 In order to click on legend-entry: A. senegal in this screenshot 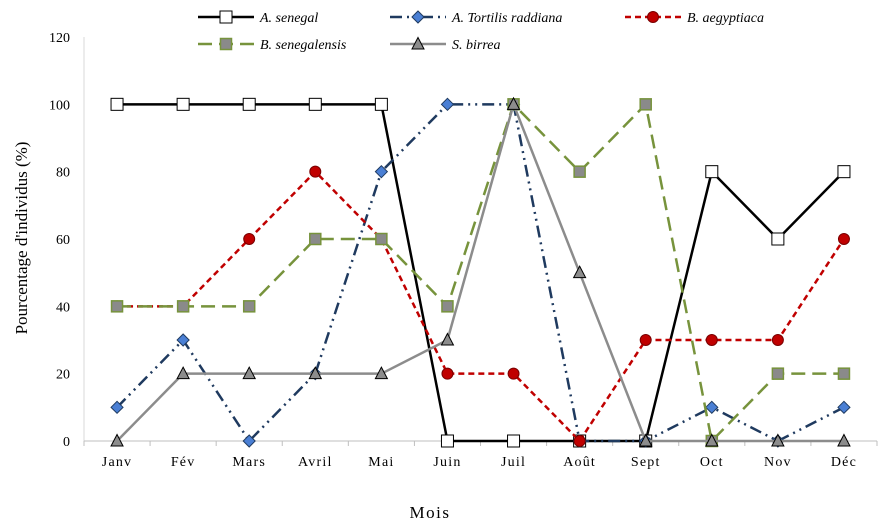, I will do `click(258, 18)`.